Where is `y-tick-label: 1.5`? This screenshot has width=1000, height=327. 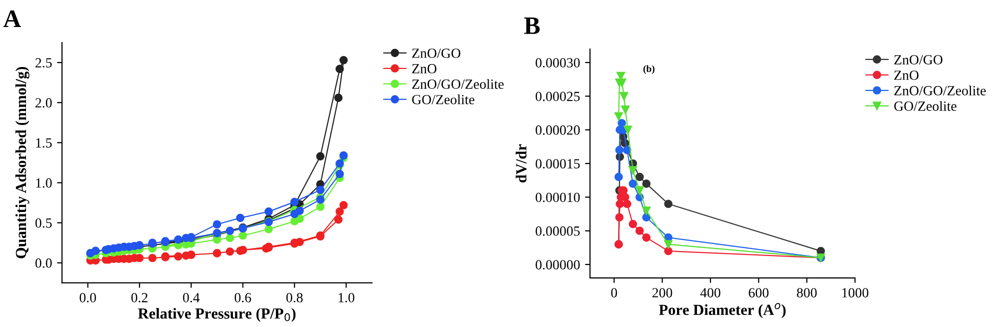
y-tick-label: 1.5 is located at coordinates (44, 143).